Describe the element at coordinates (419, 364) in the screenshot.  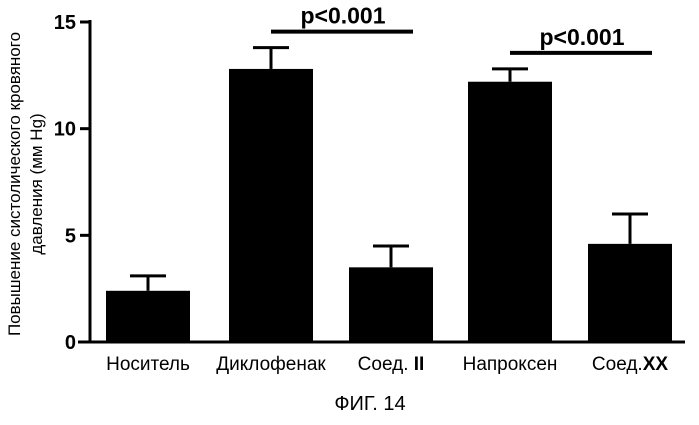
I see `category-bold-text: II` at that location.